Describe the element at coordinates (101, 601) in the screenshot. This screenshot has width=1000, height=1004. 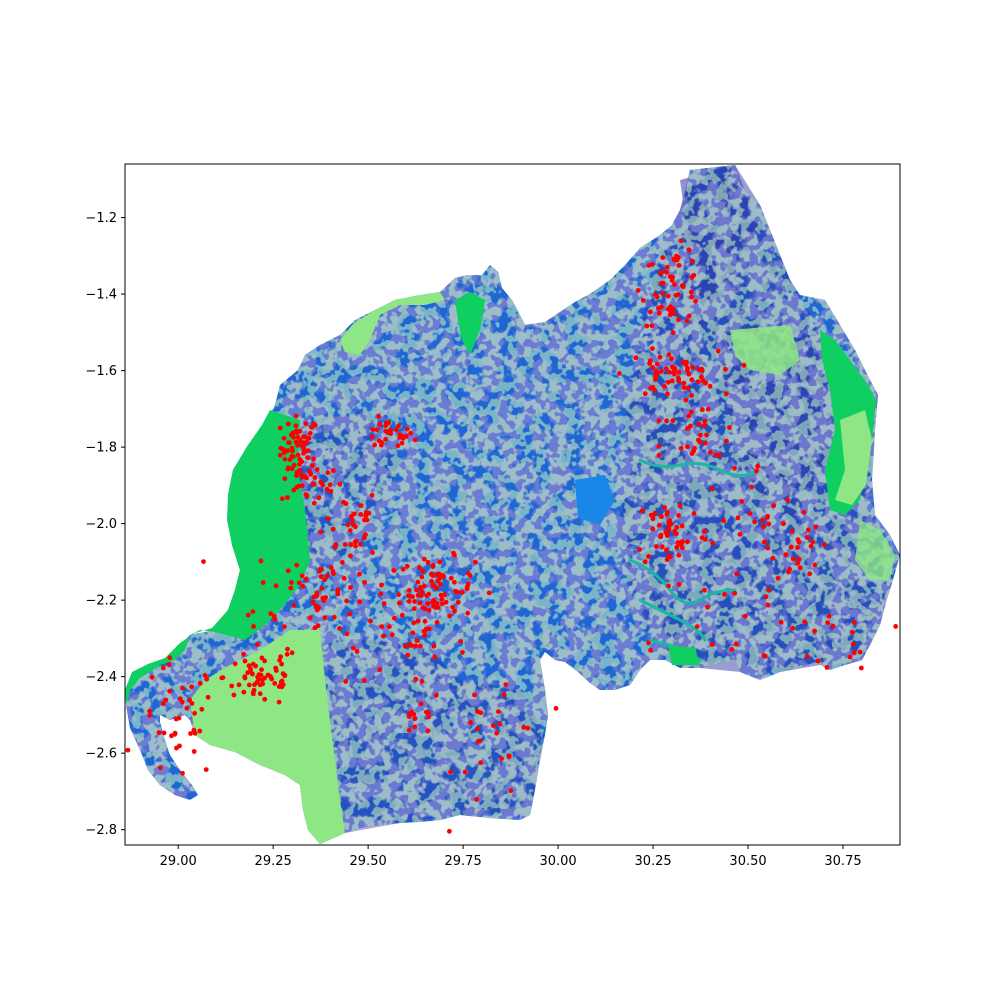
I see `y-tick-label: −2.2` at that location.